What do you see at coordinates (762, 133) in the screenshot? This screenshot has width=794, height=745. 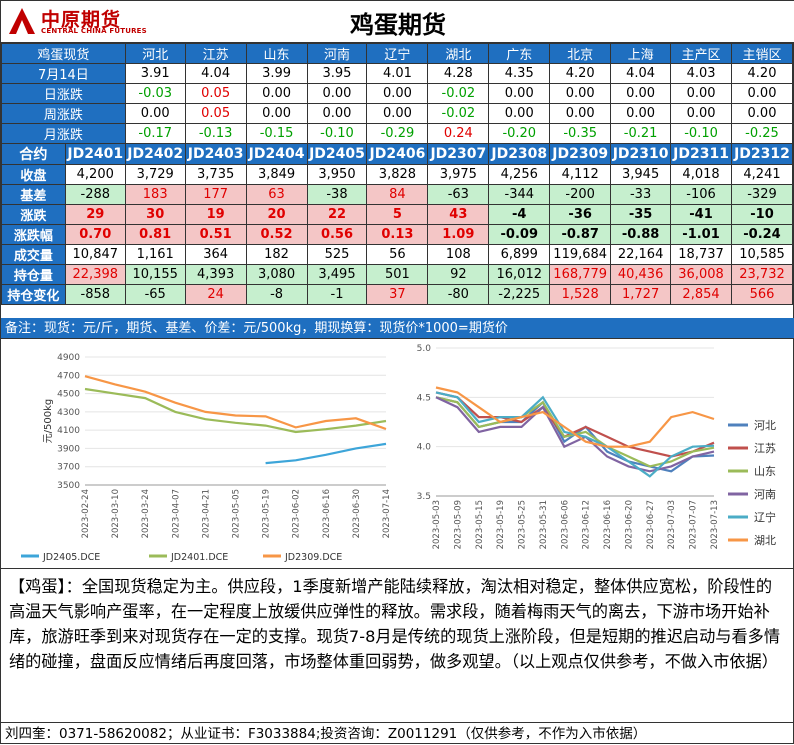 I see `spot-cell: -0.25` at bounding box center [762, 133].